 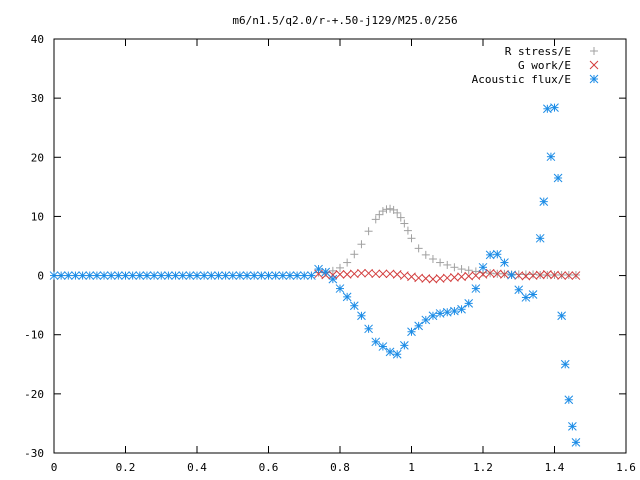 What do you see at coordinates (54, 467) in the screenshot?
I see `x-tick-label: 0` at bounding box center [54, 467].